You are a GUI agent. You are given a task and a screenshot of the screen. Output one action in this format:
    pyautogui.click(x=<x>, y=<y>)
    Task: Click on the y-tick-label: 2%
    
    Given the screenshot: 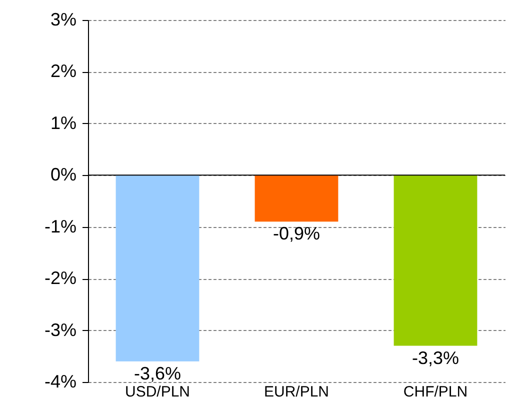 What is the action you would take?
    pyautogui.click(x=63, y=71)
    